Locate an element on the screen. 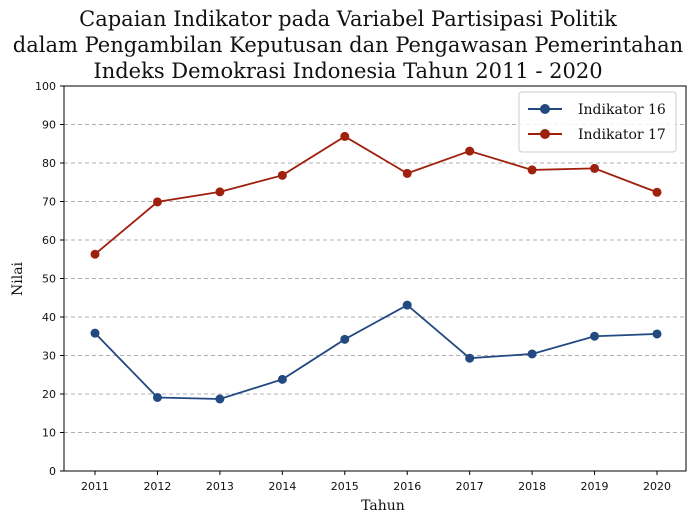  y-tick-label: 20 is located at coordinates (49, 394).